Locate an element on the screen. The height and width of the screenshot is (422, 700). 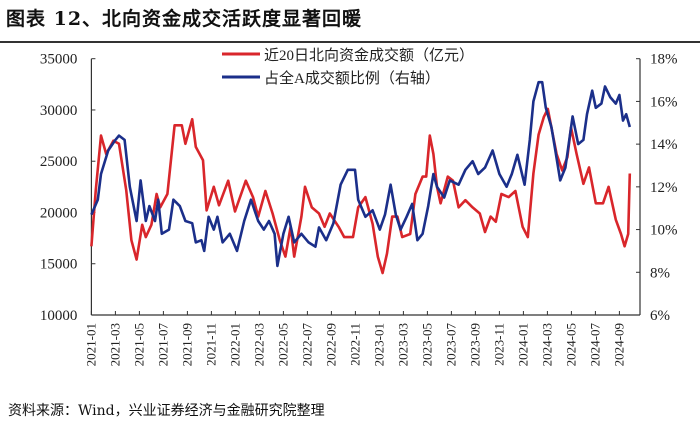
x-tick-label: 2021-11 is located at coordinates (210, 344).